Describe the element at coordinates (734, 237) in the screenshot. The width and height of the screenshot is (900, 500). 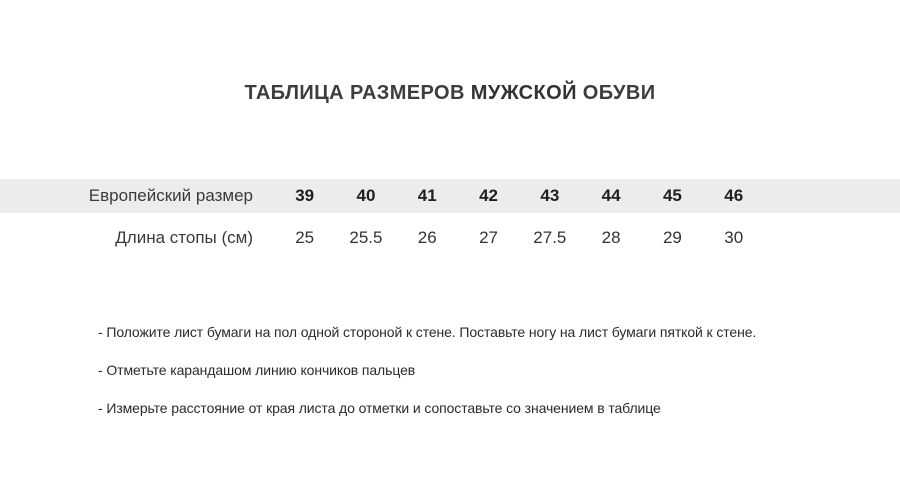
I see `length-cell: 30` at that location.